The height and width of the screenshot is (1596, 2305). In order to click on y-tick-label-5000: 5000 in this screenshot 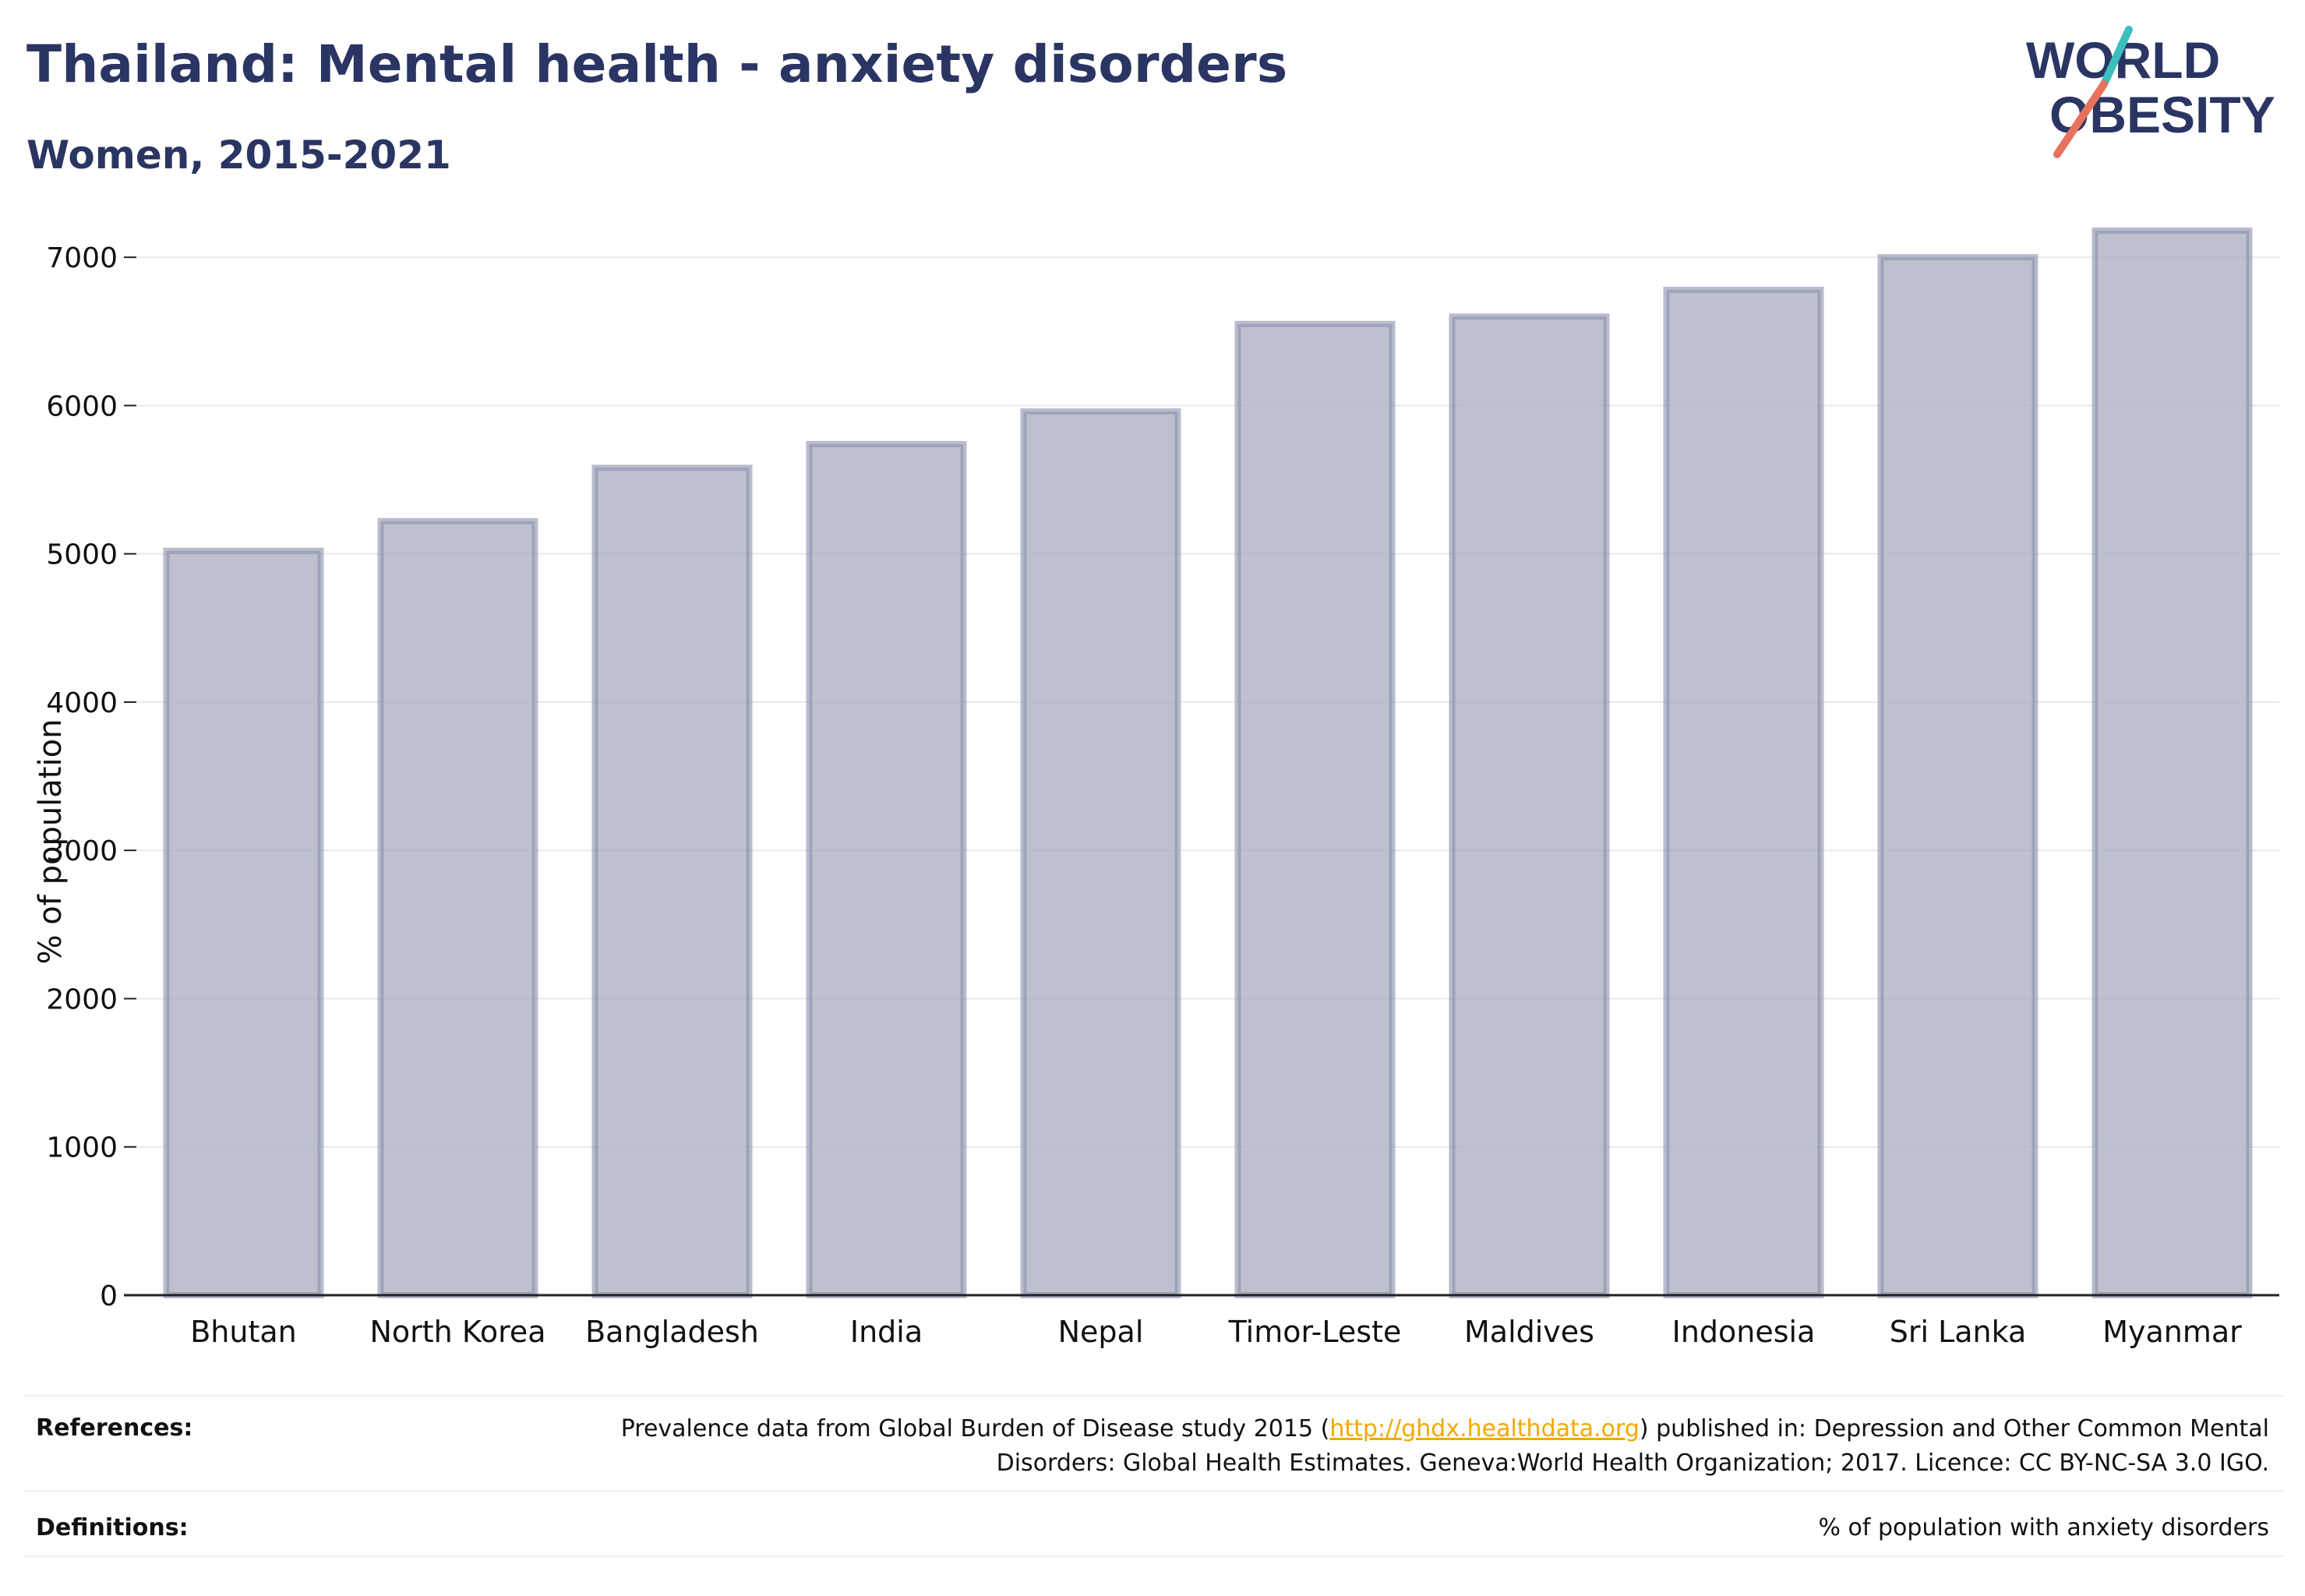, I will do `click(82, 555)`.